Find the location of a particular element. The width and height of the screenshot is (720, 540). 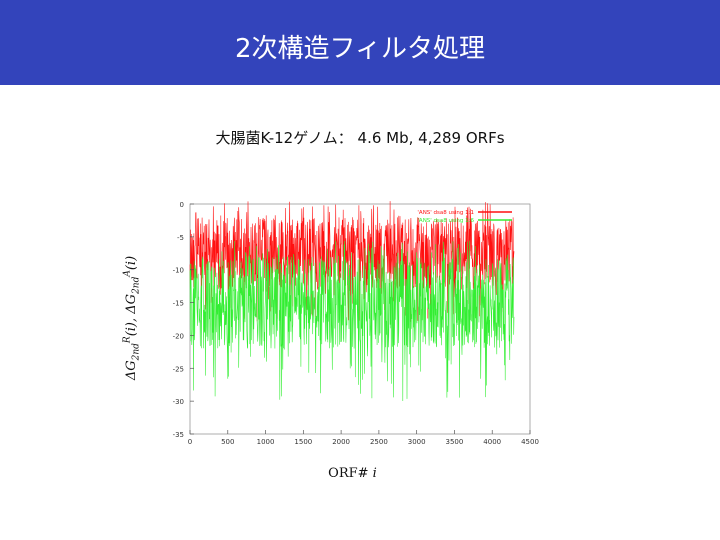

slide-title: 2次構造フィルタ処理 is located at coordinates (360, 49).